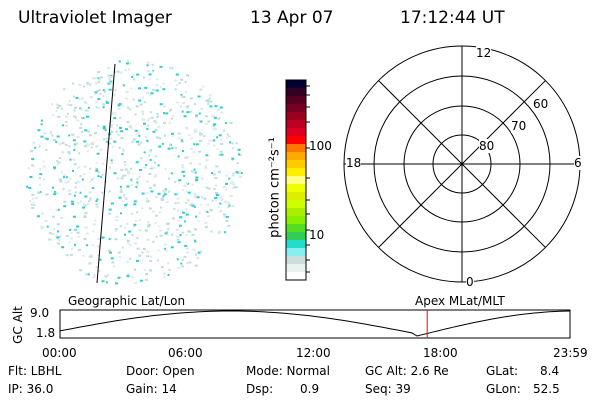  Describe the element at coordinates (578, 163) in the screenshot. I see `mlt-6: 6` at that location.